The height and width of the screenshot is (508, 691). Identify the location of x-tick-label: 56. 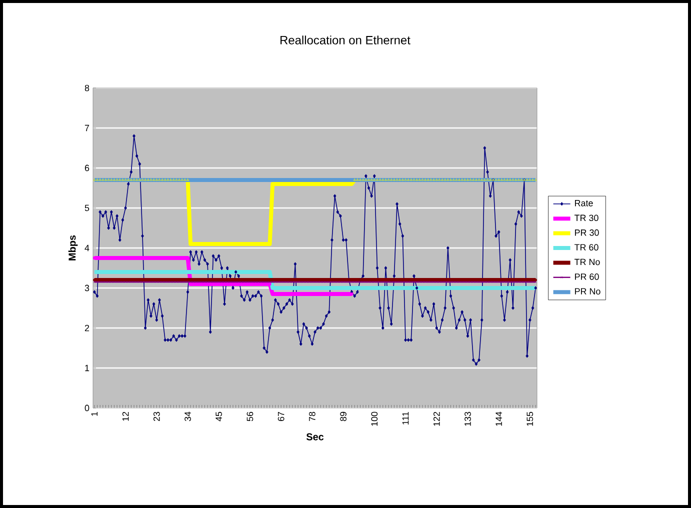
(250, 417).